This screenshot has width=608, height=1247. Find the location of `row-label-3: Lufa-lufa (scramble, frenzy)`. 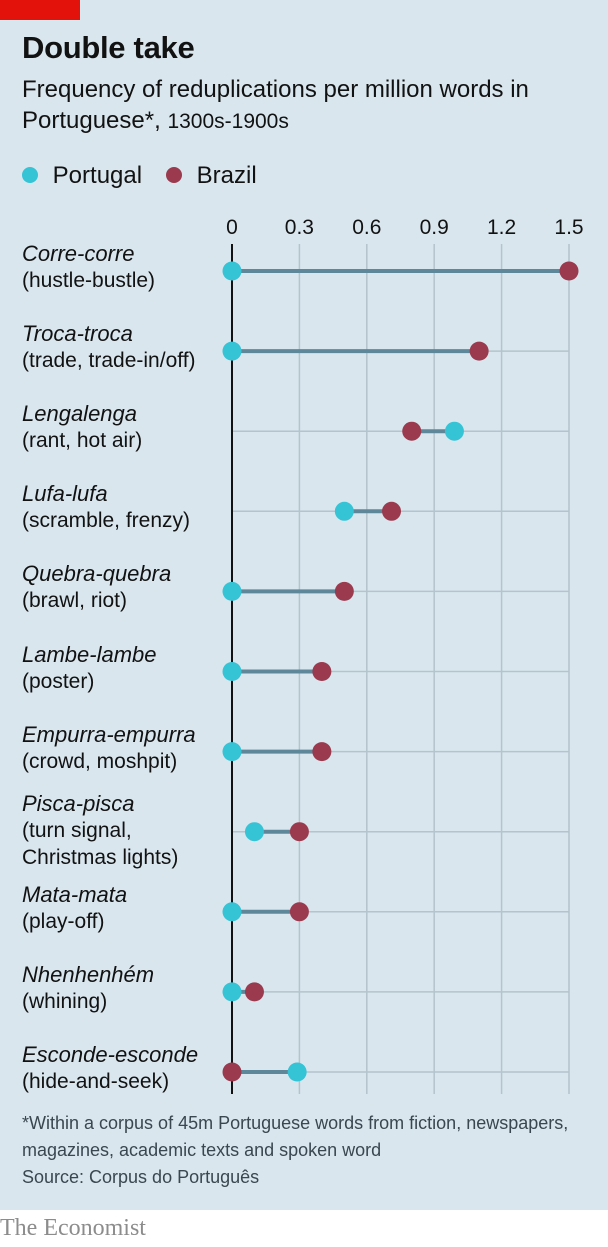

row-label-3: Lufa-lufa (scramble, frenzy) is located at coordinates (106, 507).